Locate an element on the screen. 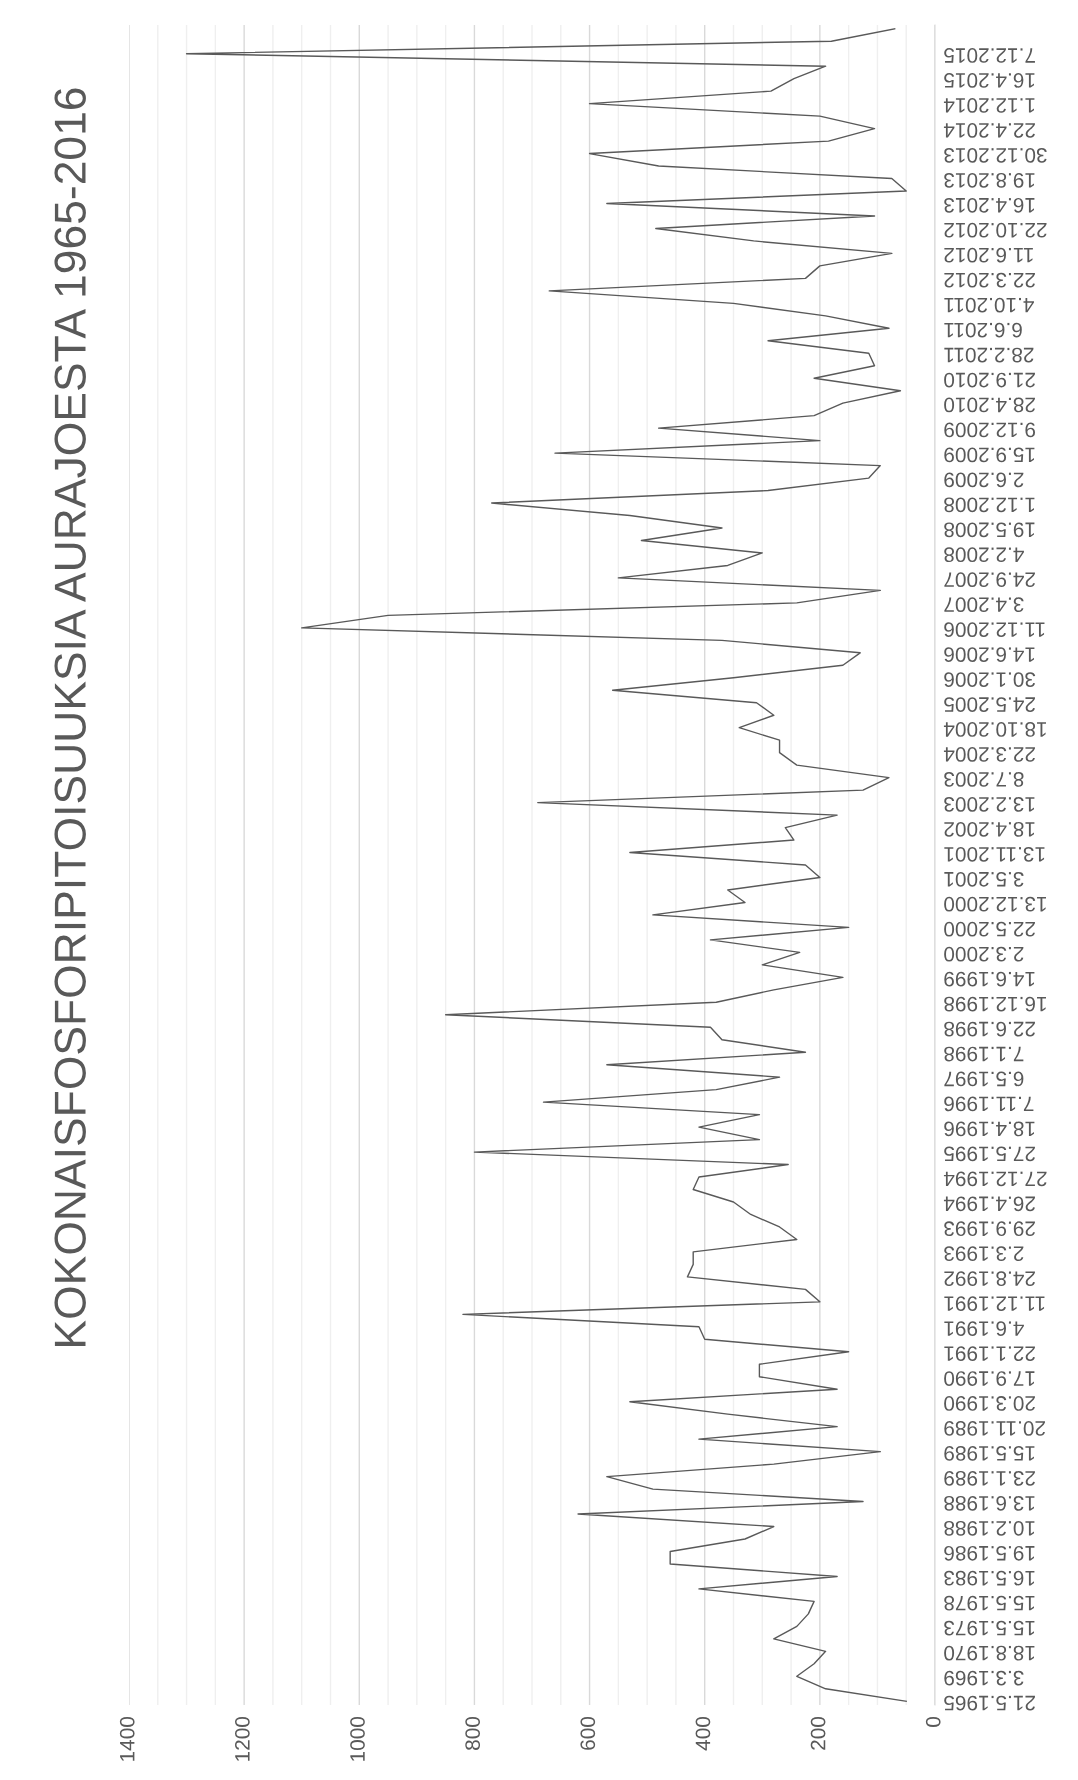 Image resolution: width=1078 pixels, height=1780 pixels. y-tick-label: 6.5.1997 is located at coordinates (984, 1079).